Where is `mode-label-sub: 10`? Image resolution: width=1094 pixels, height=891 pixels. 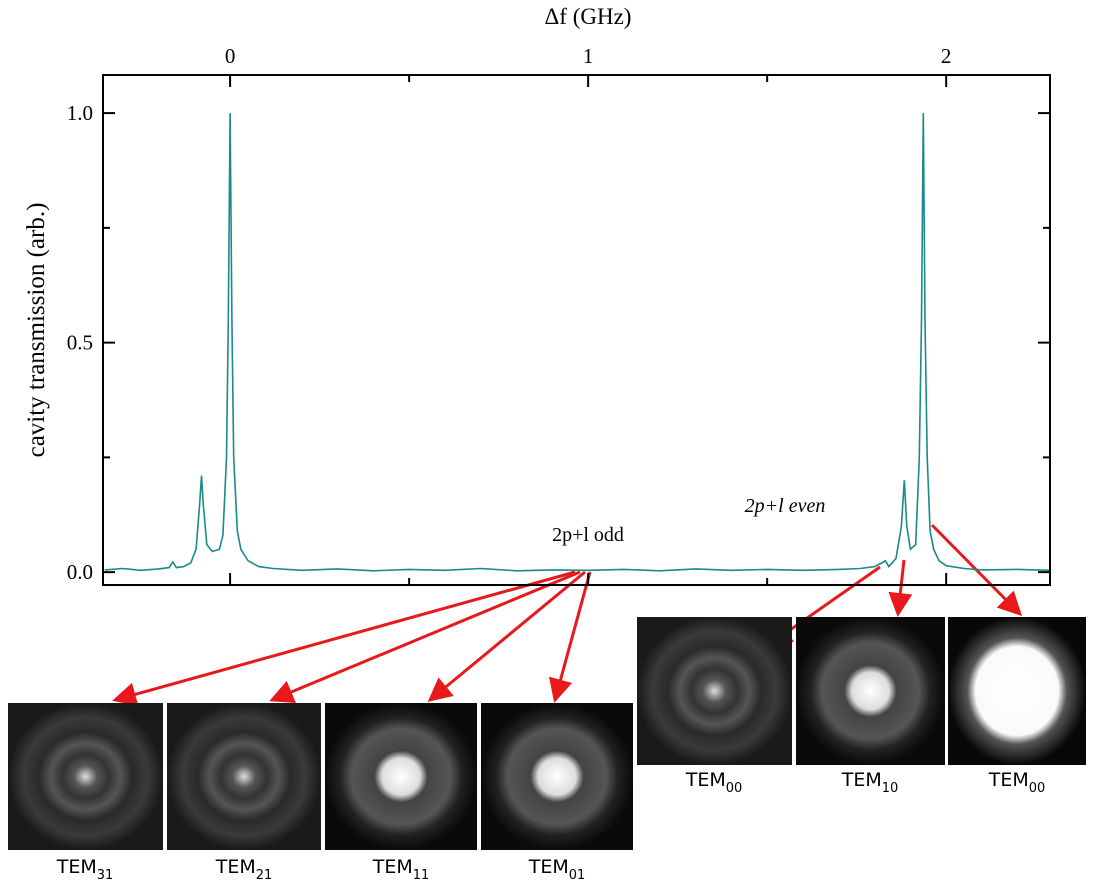 mode-label-sub: 10 is located at coordinates (890, 788).